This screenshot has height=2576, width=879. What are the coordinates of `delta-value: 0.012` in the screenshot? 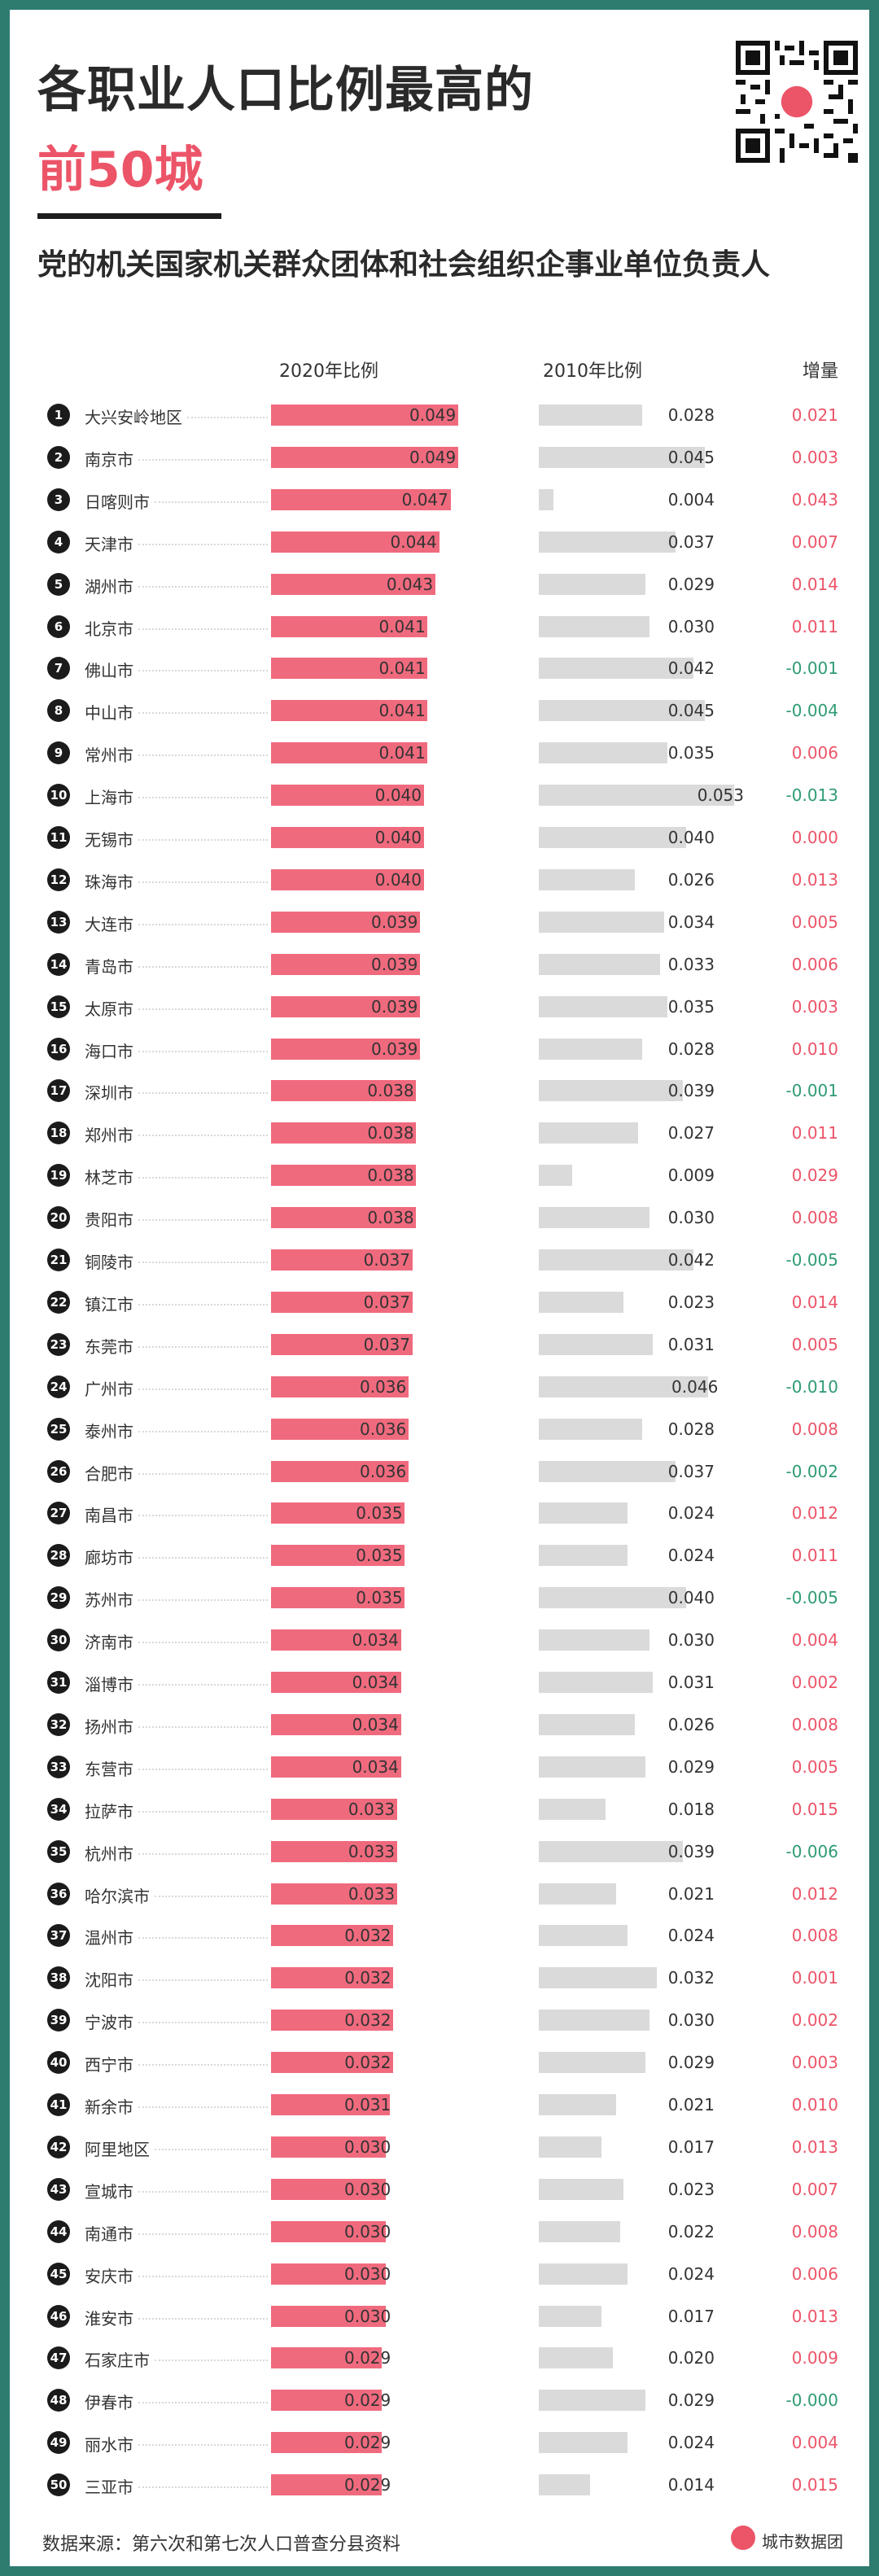 It's located at (814, 1893).